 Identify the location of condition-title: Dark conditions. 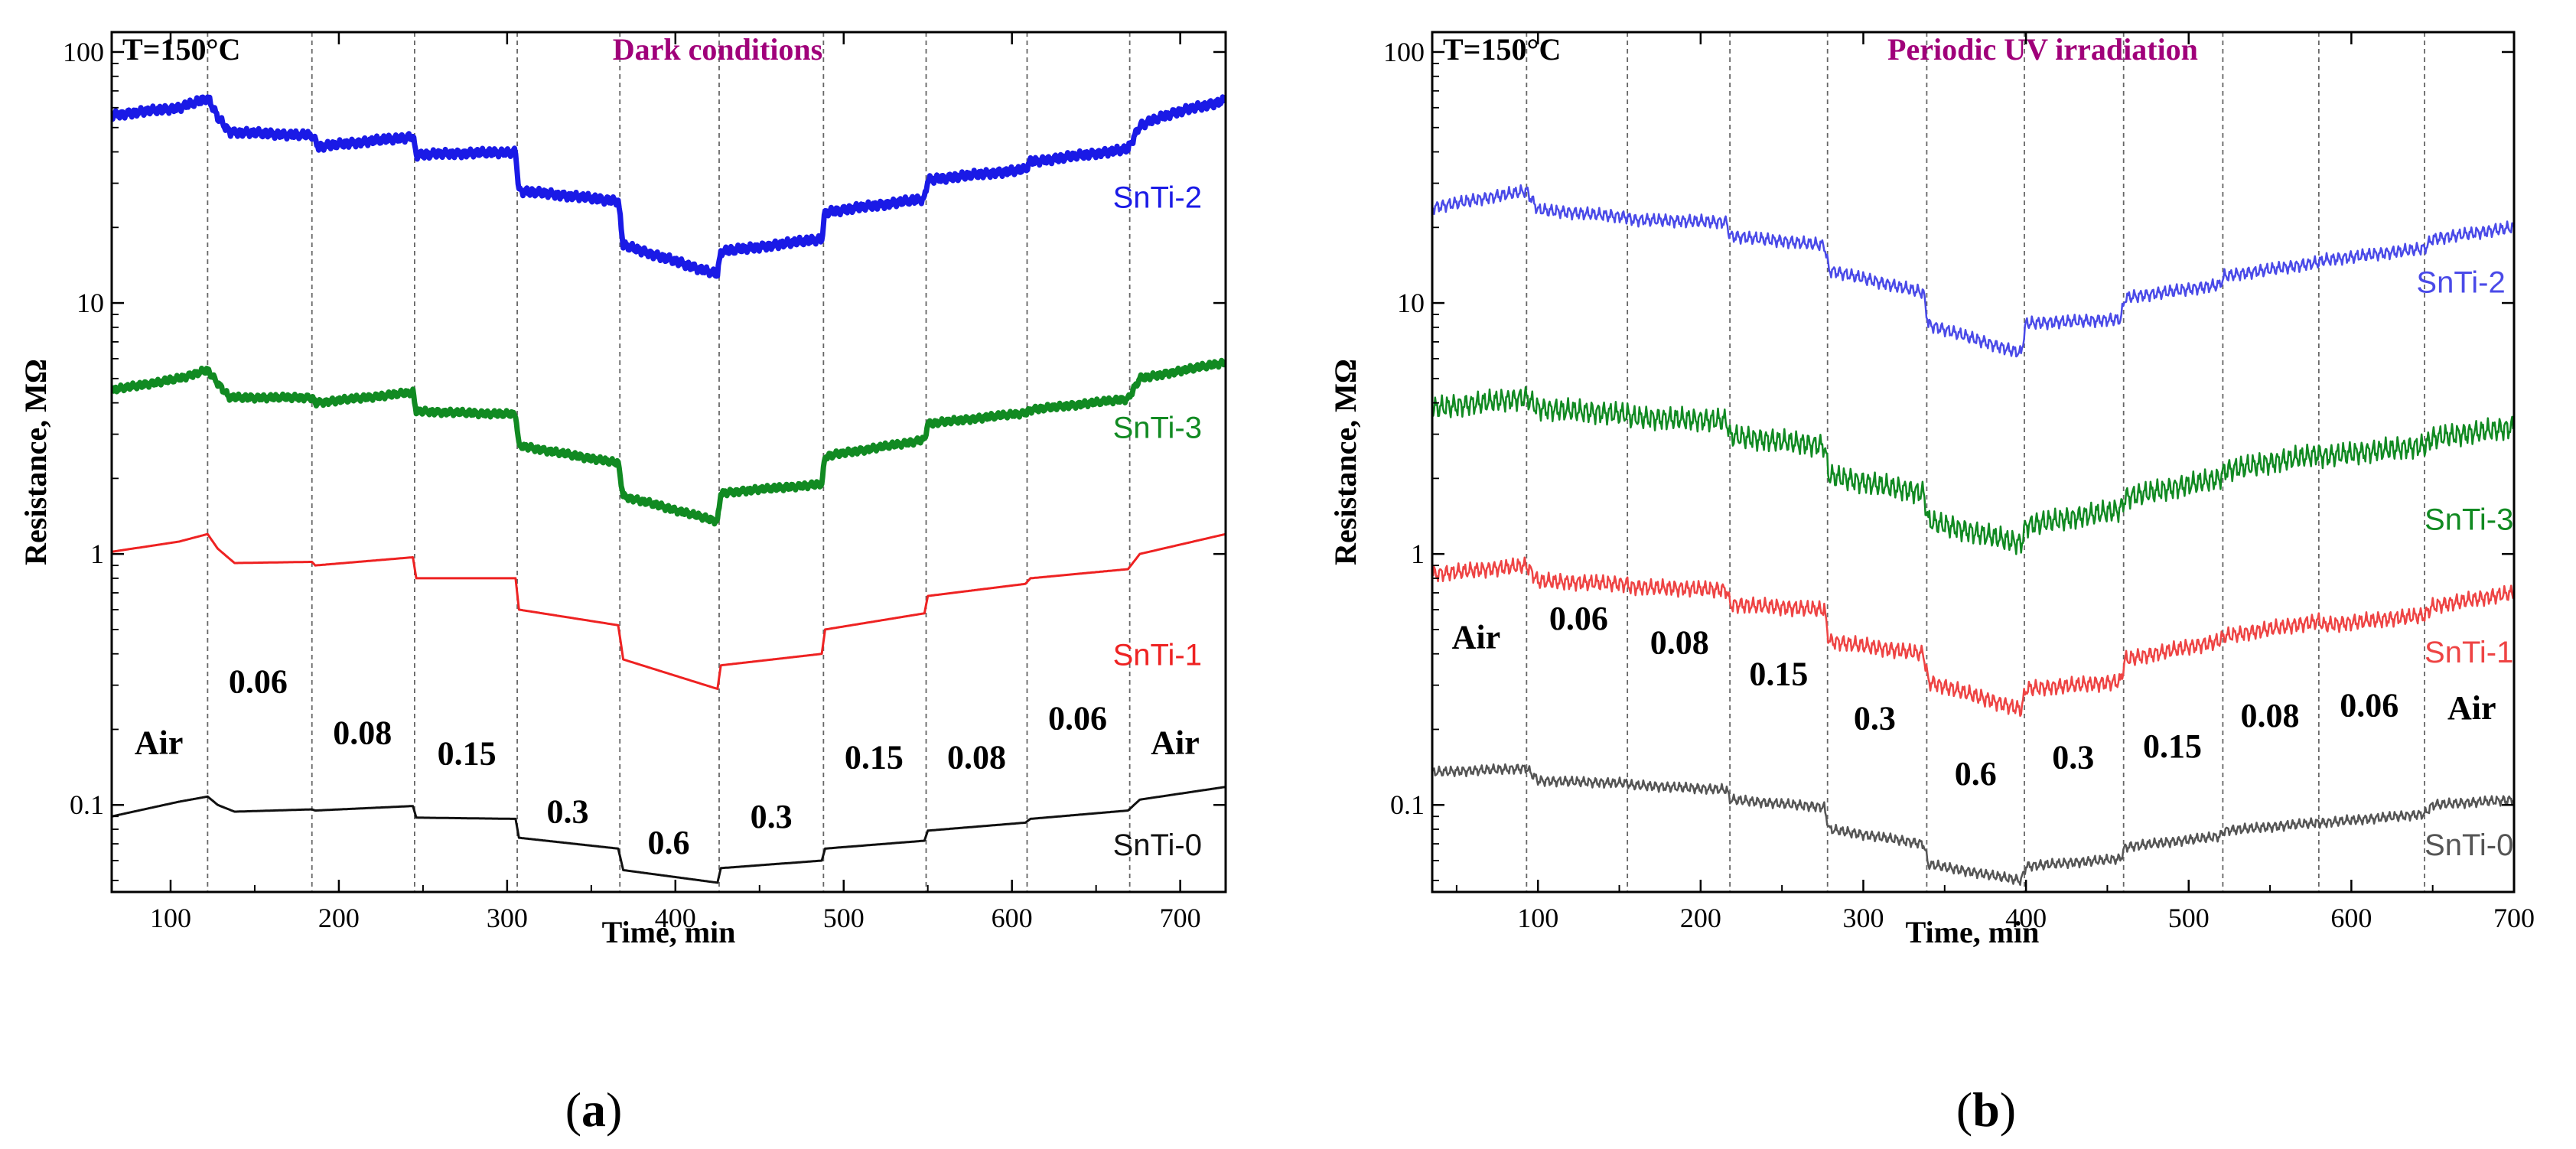
(718, 50).